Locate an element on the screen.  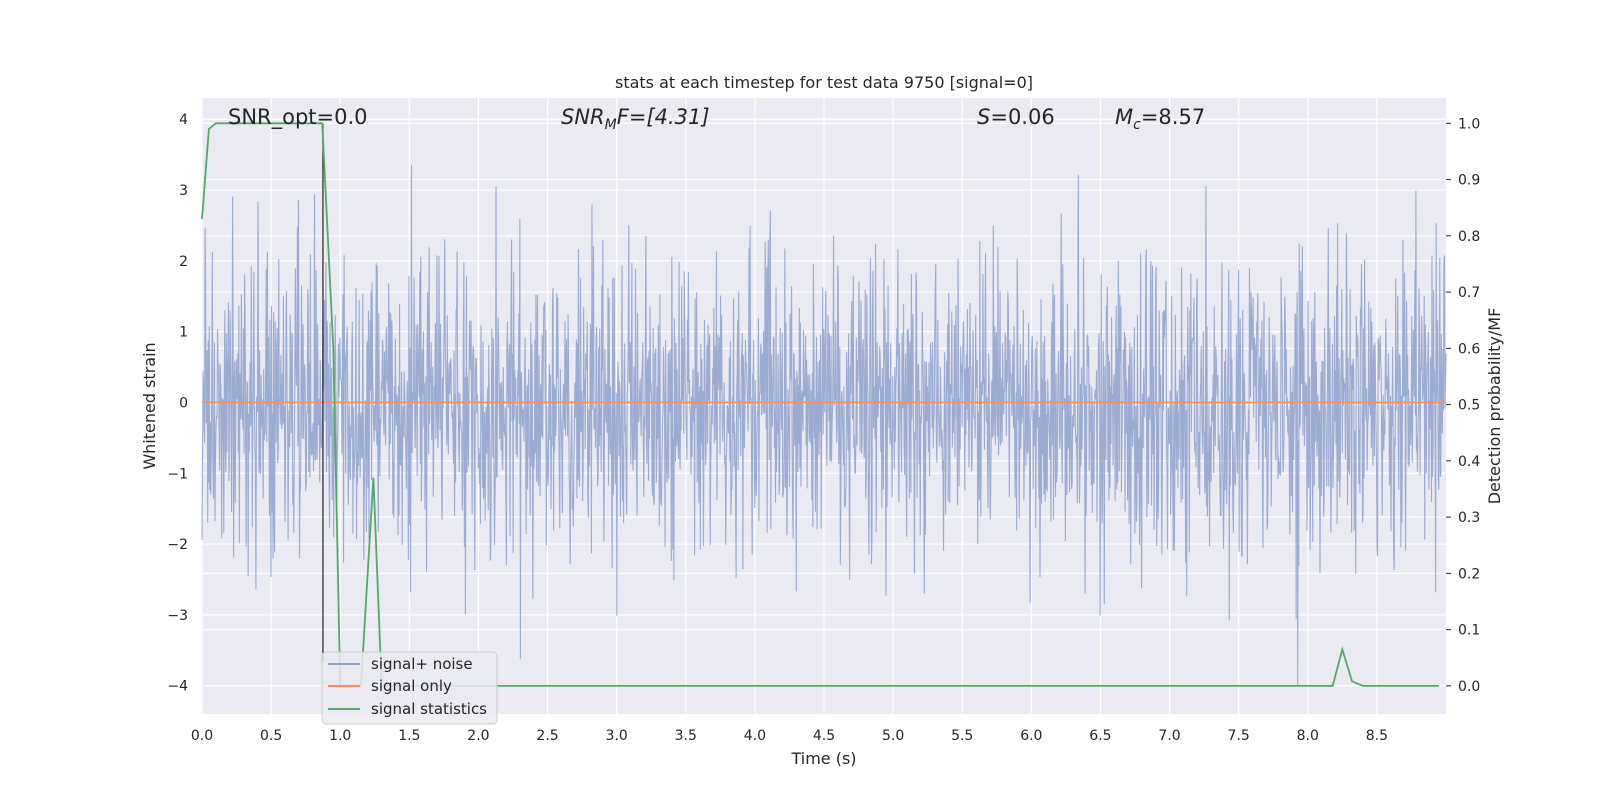
annotation-mc-sub: c is located at coordinates (1137, 125).